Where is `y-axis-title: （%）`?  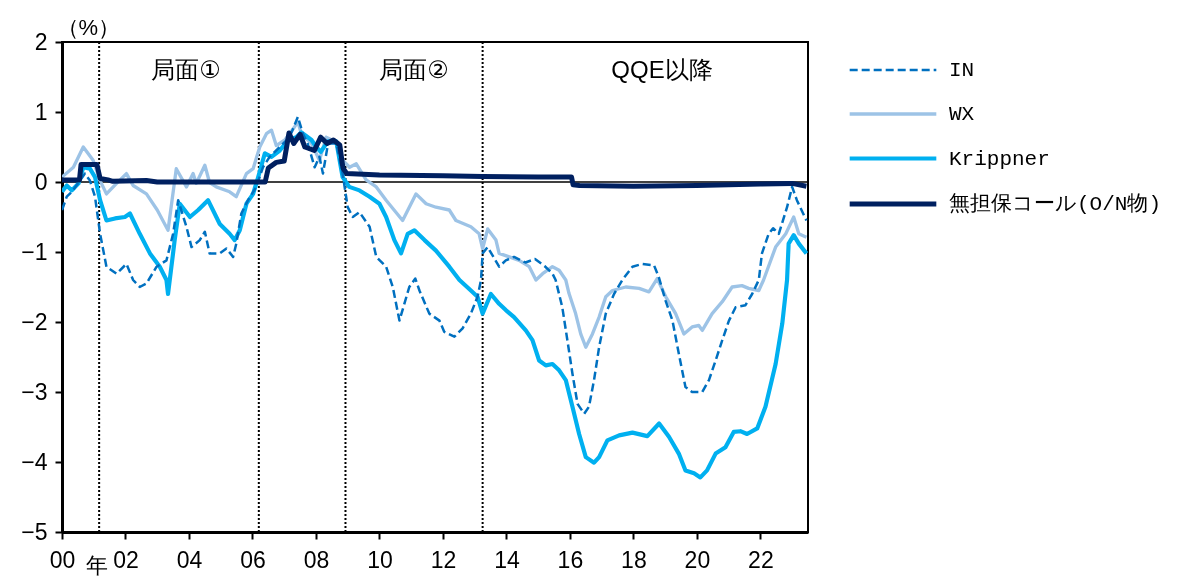
y-axis-title: （%） is located at coordinates (88, 27).